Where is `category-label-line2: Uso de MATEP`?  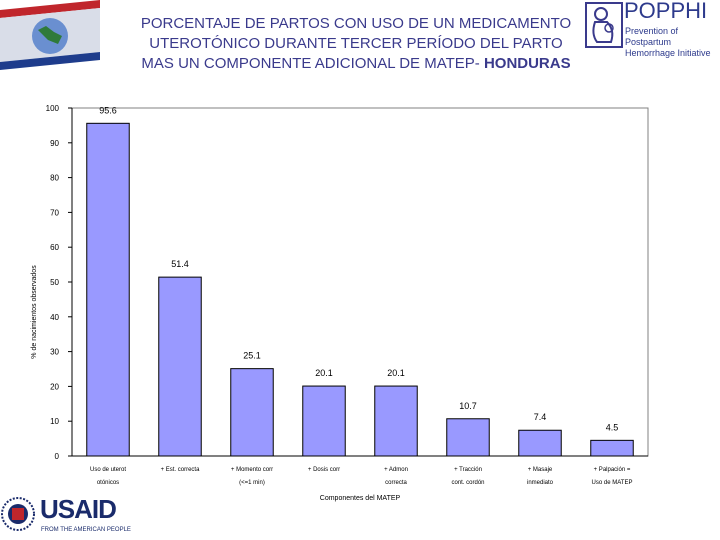
category-label-line2: Uso de MATEP is located at coordinates (612, 483).